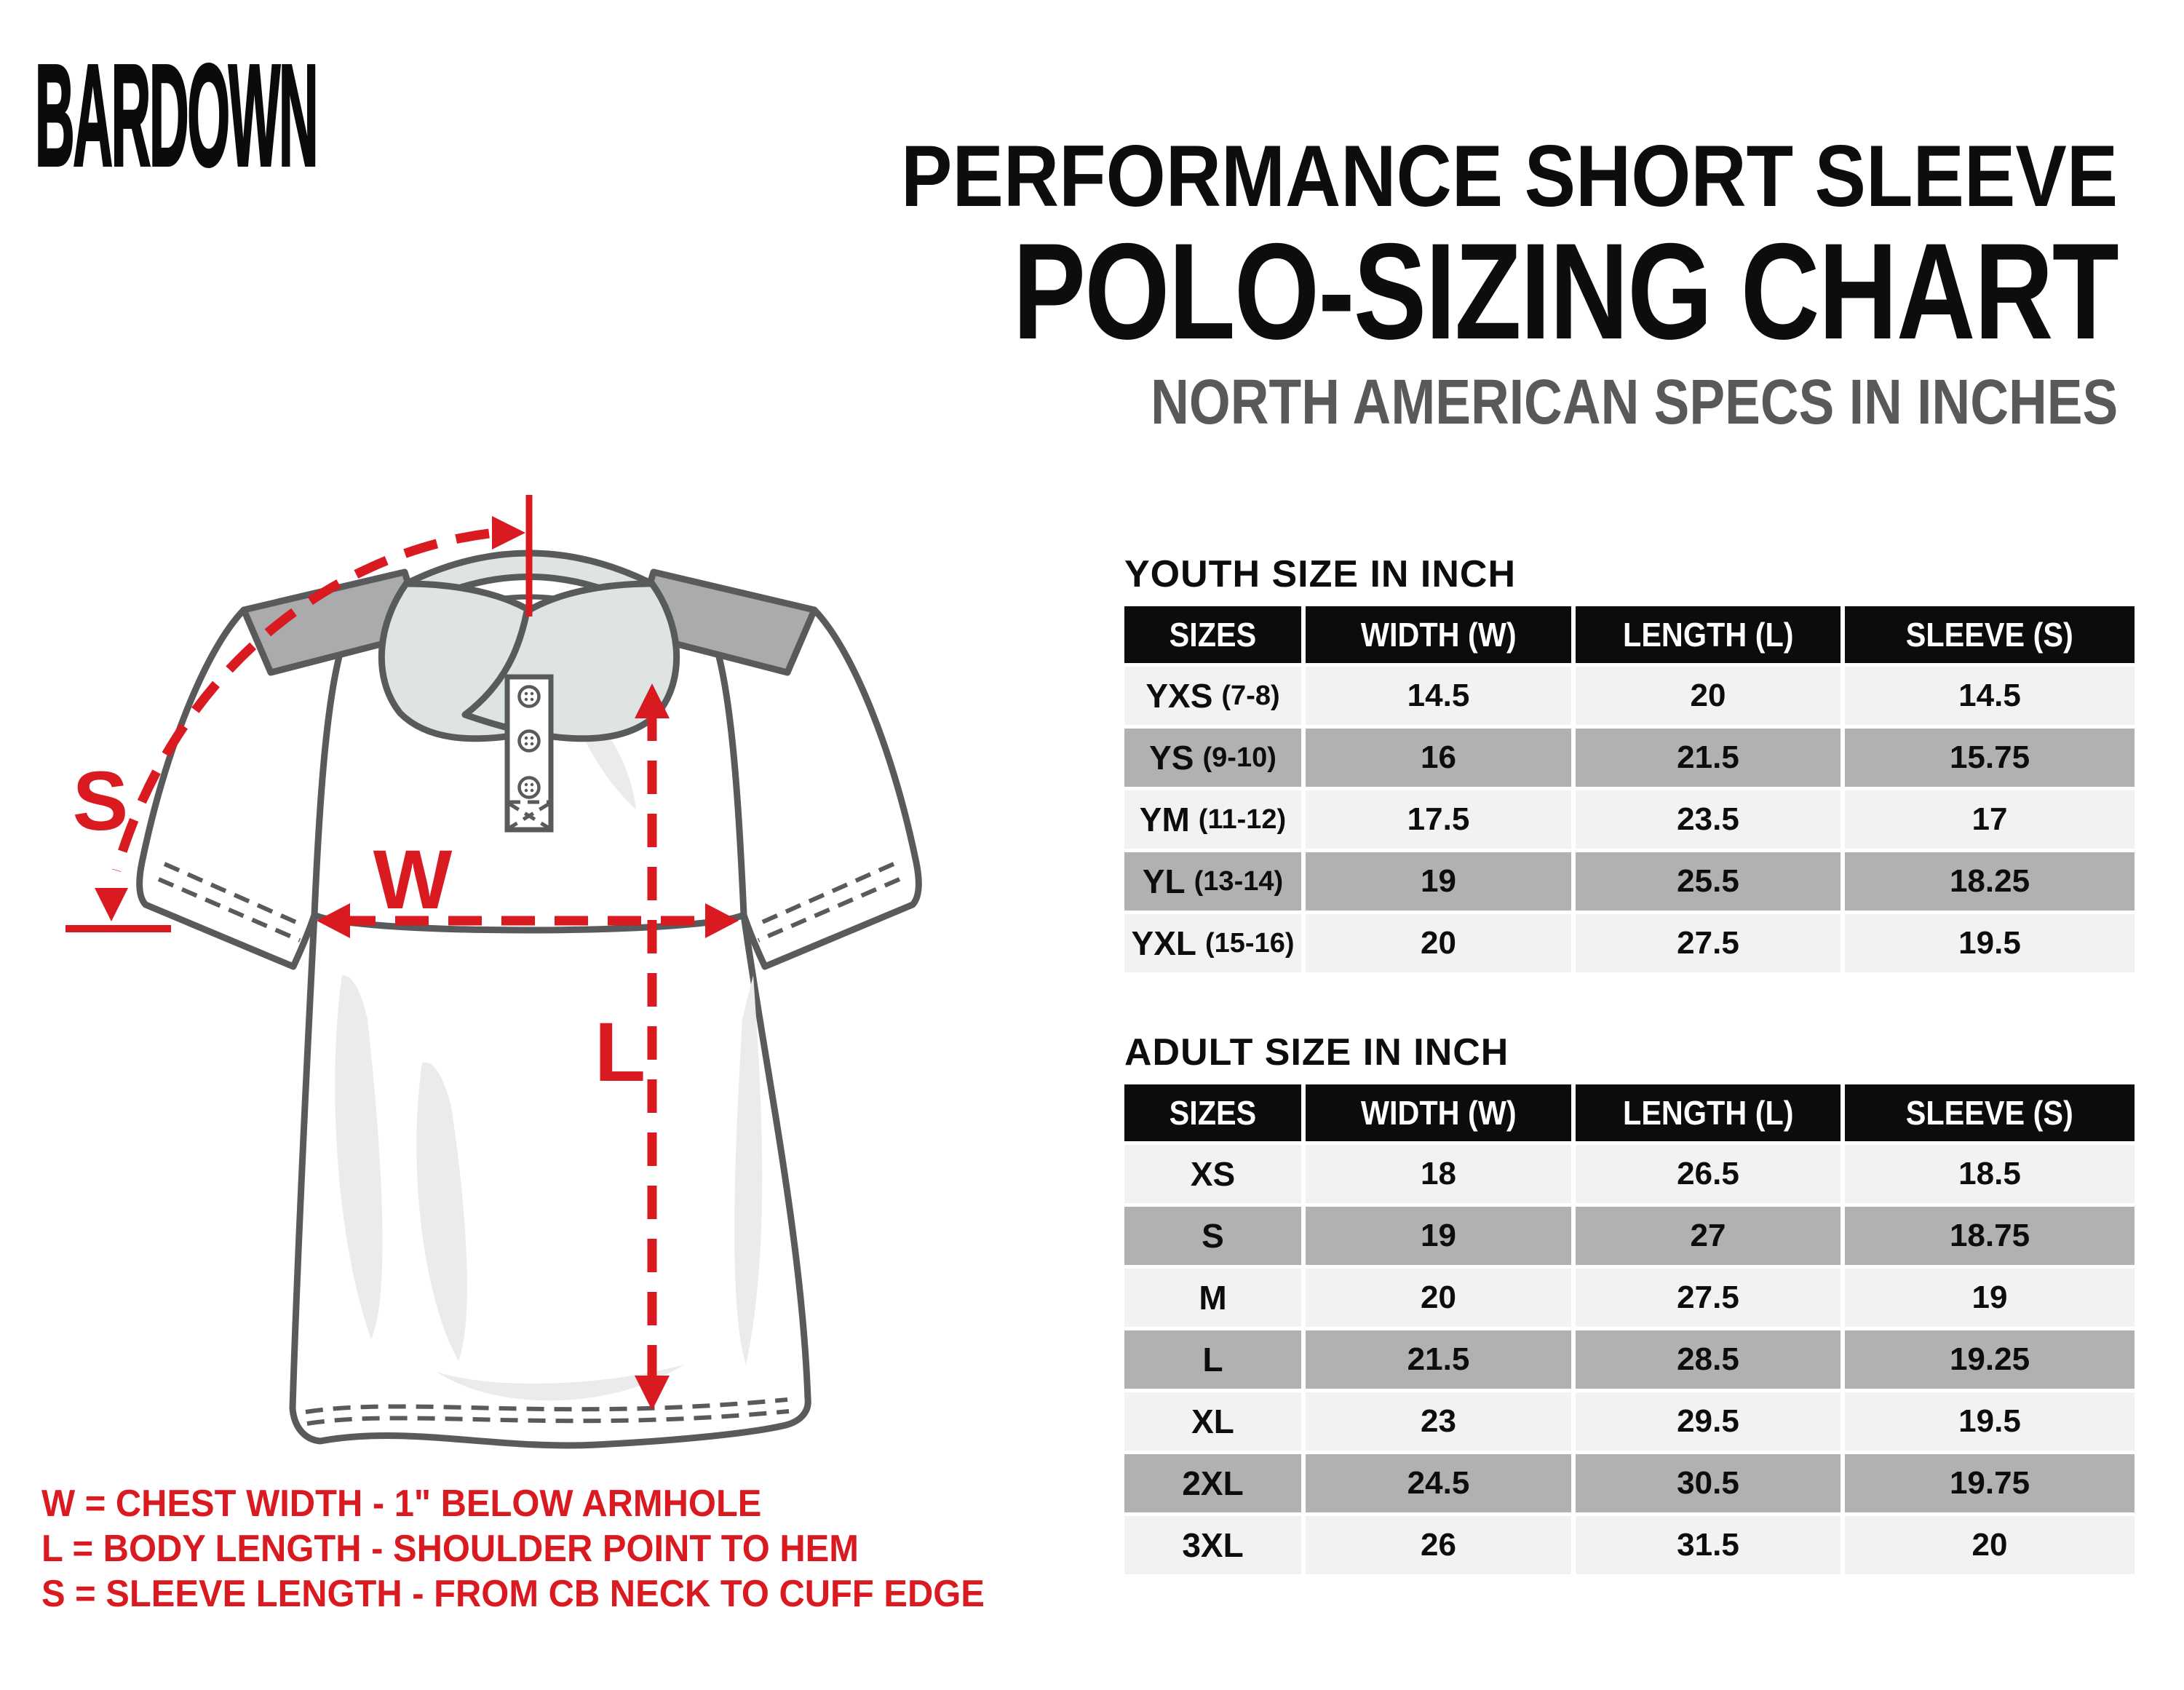  I want to click on age-range-label: (15-16), so click(1250, 943).